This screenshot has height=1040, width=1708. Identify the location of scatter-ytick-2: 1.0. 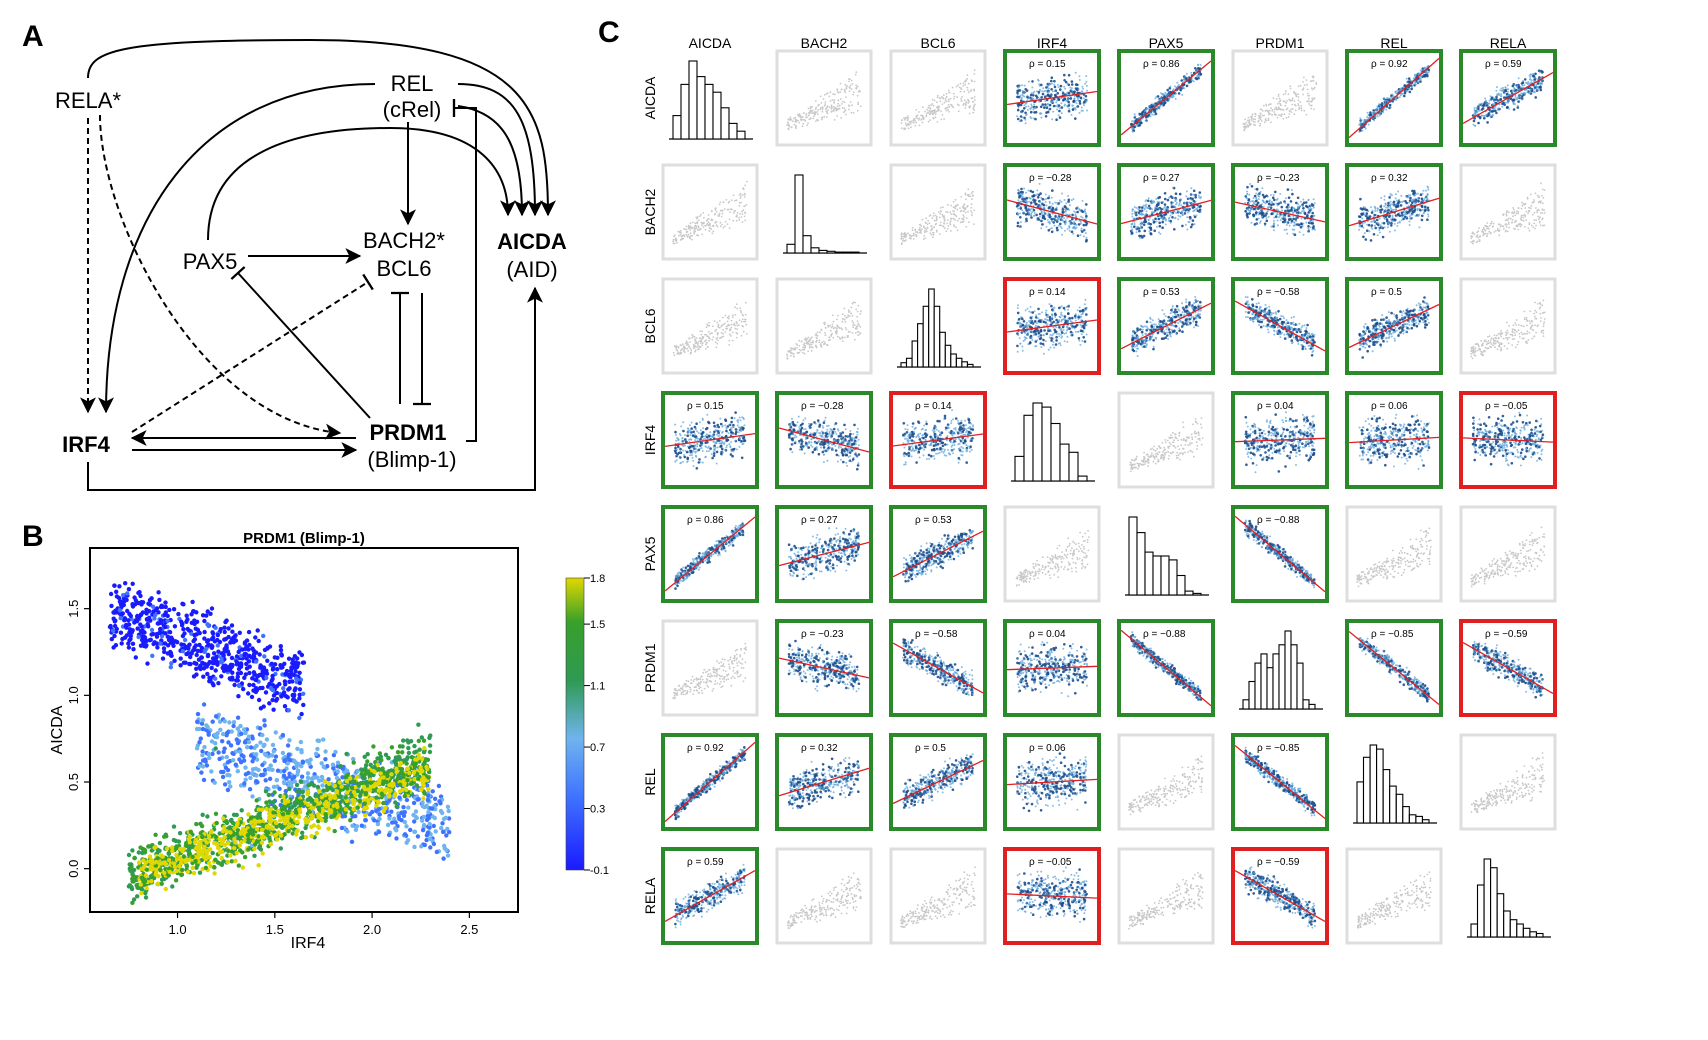
(73, 695).